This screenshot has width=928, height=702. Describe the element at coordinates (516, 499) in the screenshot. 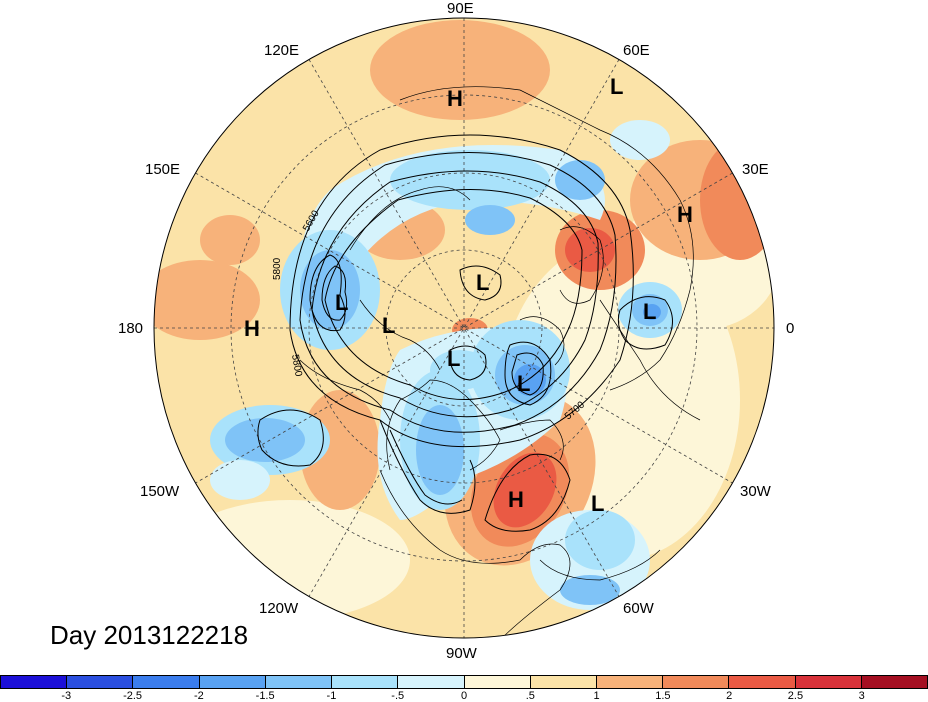

I see `high-atlantic-label: H` at that location.